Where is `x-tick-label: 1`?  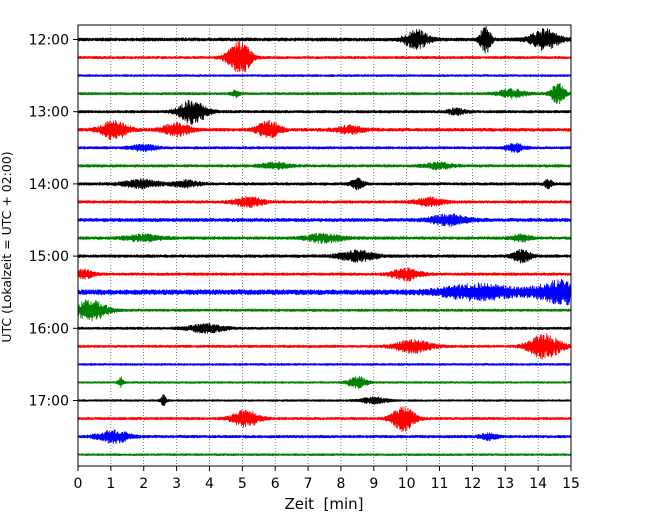 x-tick-label: 1 is located at coordinates (110, 484).